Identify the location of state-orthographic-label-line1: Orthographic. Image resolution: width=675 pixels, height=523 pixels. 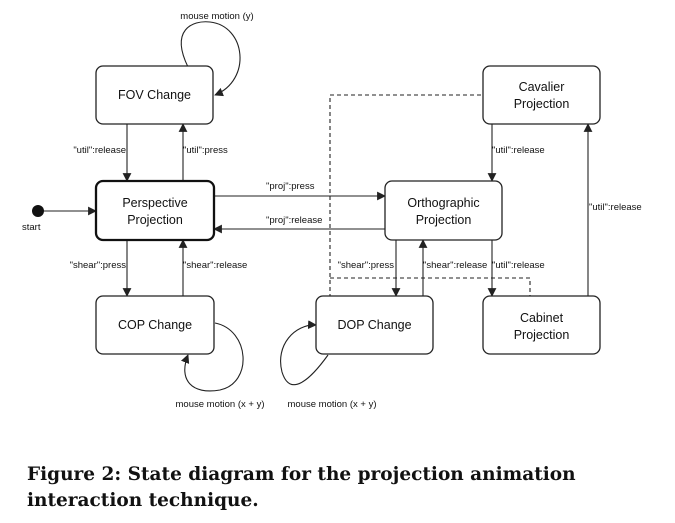
(443, 203).